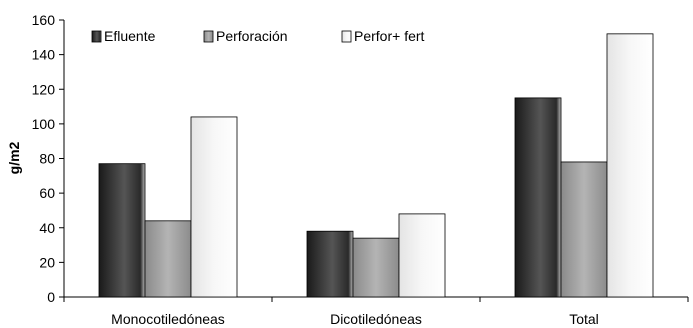 The width and height of the screenshot is (693, 328). I want to click on y-tick-label: 160, so click(44, 20).